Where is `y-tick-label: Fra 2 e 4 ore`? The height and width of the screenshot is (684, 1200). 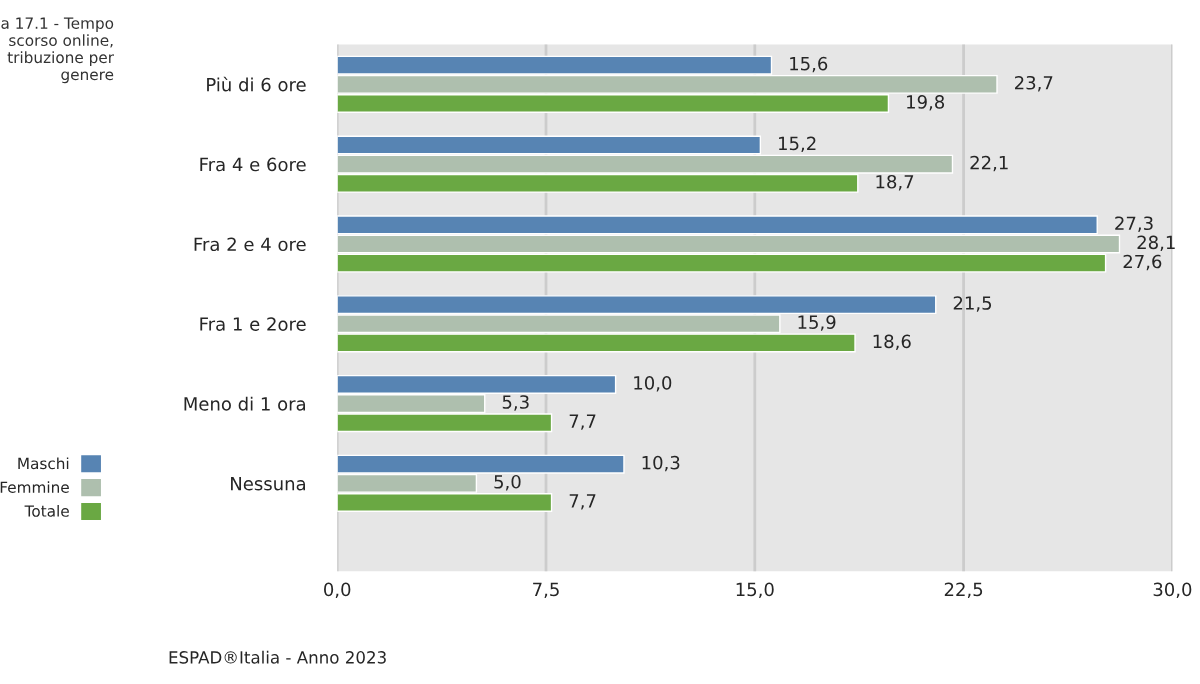 y-tick-label: Fra 2 e 4 ore is located at coordinates (250, 244).